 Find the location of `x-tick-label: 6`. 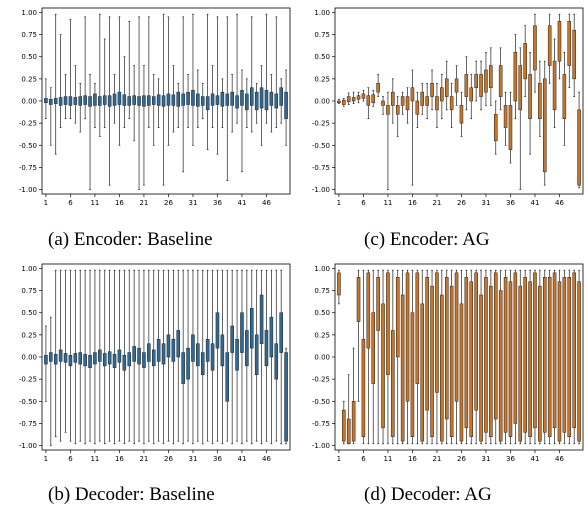

x-tick-label: 6 is located at coordinates (70, 203).